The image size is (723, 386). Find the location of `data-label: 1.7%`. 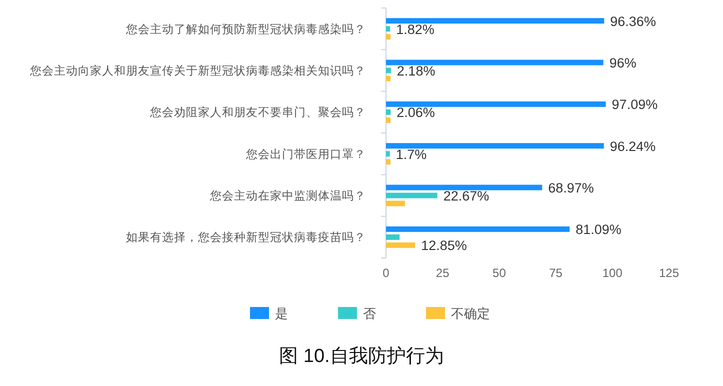

data-label: 1.7% is located at coordinates (411, 154).